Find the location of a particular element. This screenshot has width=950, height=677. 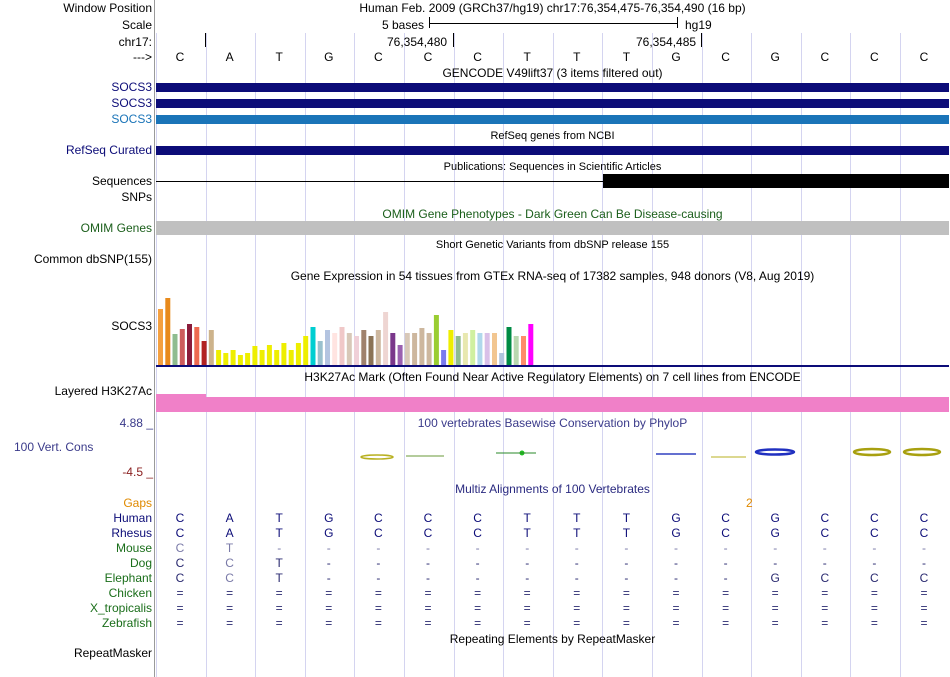

phylop-label: 100 Vert. Cons is located at coordinates (54, 447).